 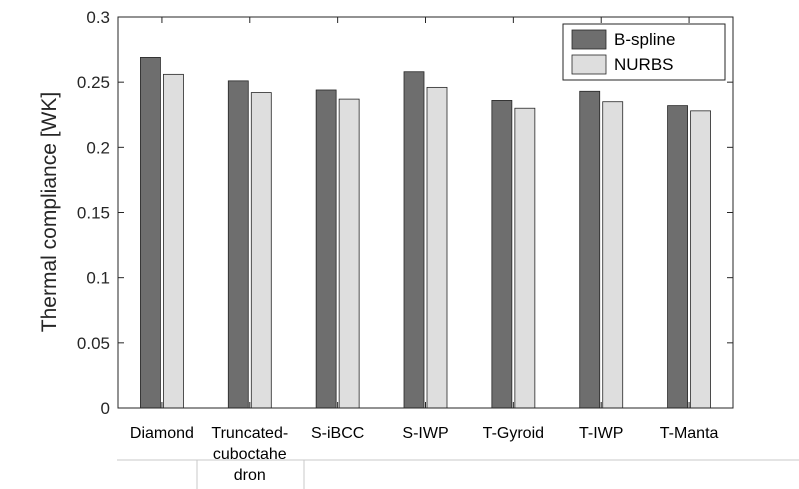 What do you see at coordinates (644, 52) in the screenshot?
I see `legend: B-spline NURBS` at bounding box center [644, 52].